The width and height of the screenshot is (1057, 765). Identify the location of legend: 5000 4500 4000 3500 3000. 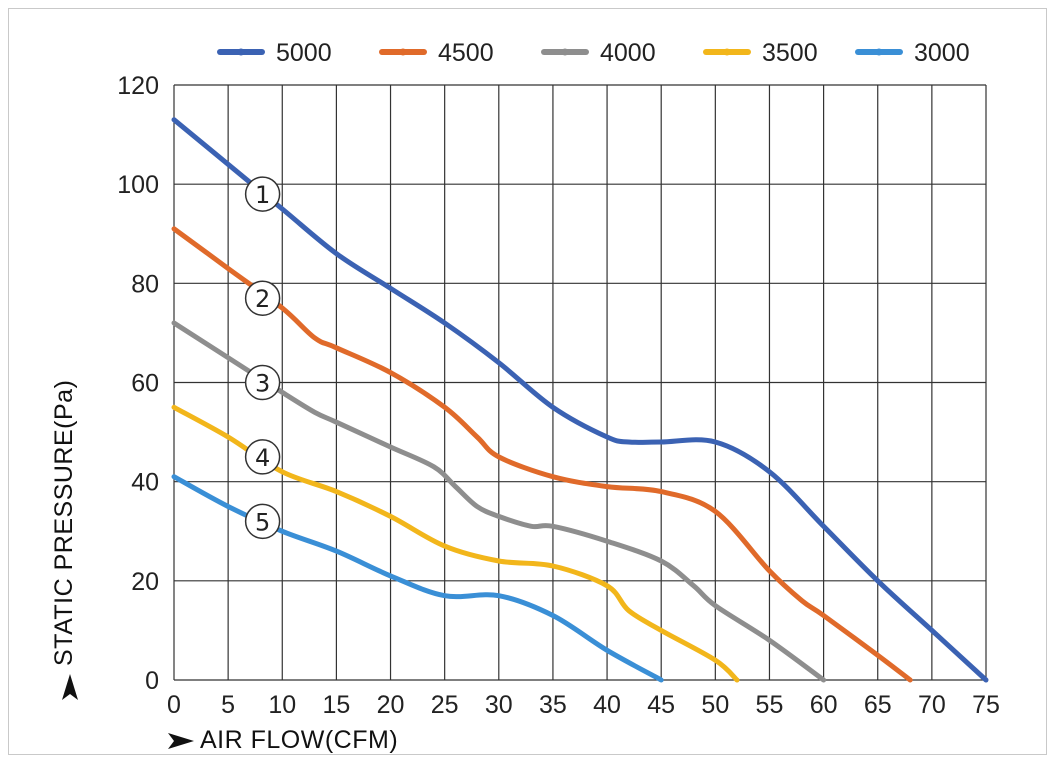
(593, 53).